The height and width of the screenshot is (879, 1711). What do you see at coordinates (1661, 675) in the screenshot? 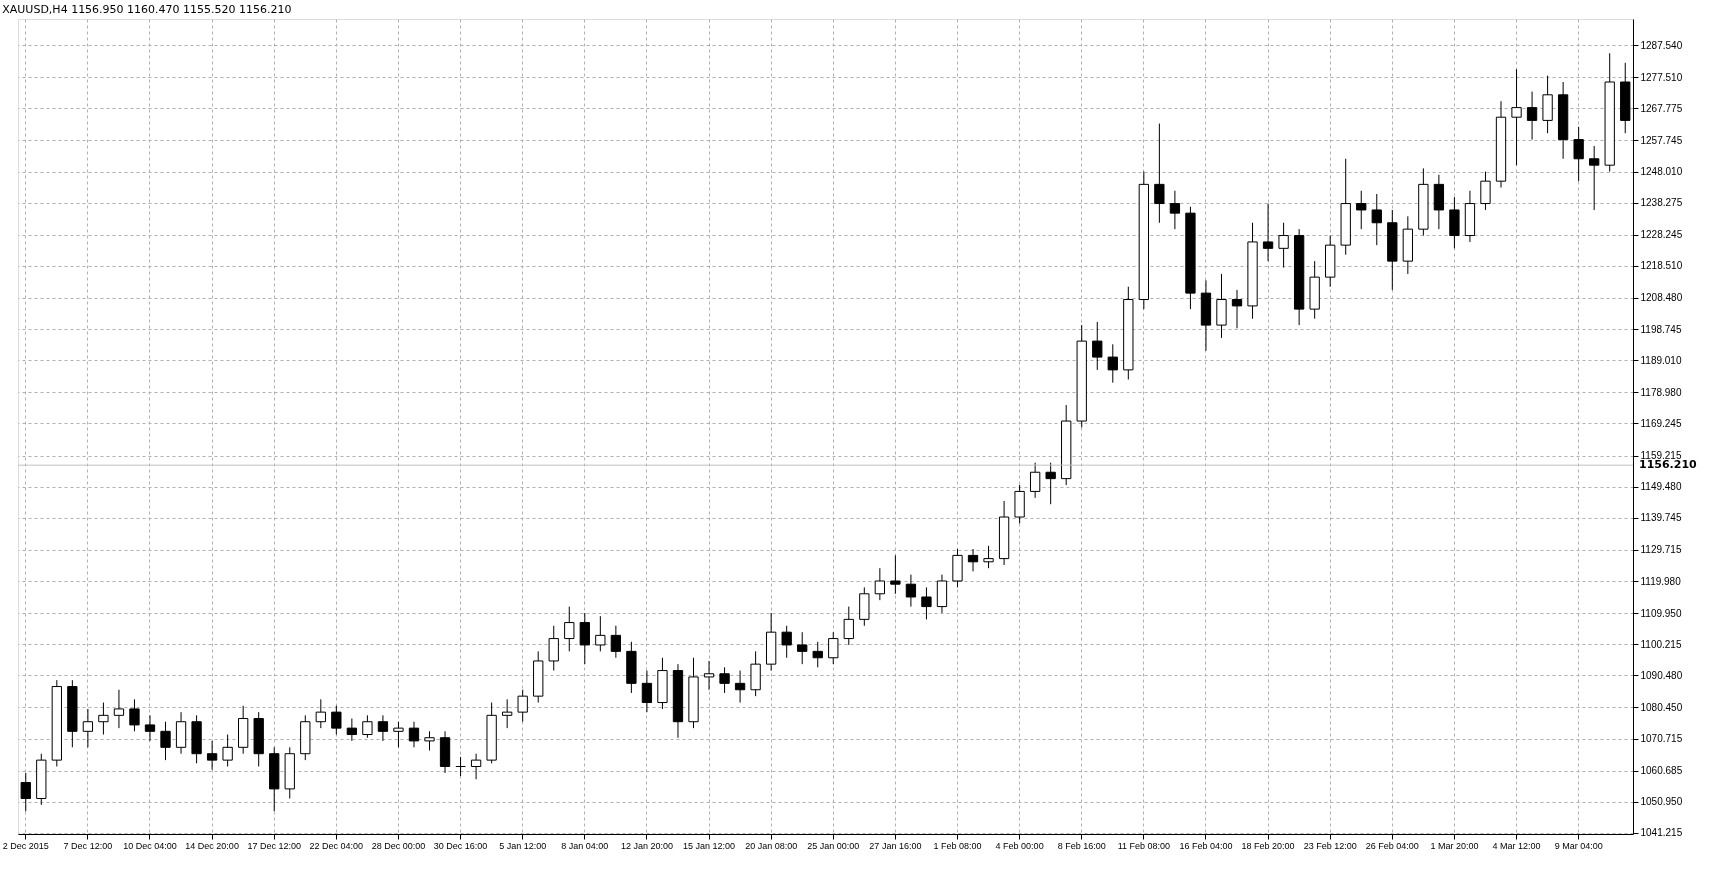
I see `y-tick-label: 1090.480` at bounding box center [1661, 675].